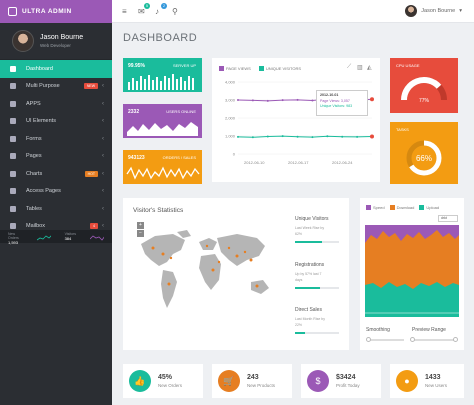  What do you see at coordinates (12, 11) in the screenshot?
I see `logo-icon` at bounding box center [12, 11].